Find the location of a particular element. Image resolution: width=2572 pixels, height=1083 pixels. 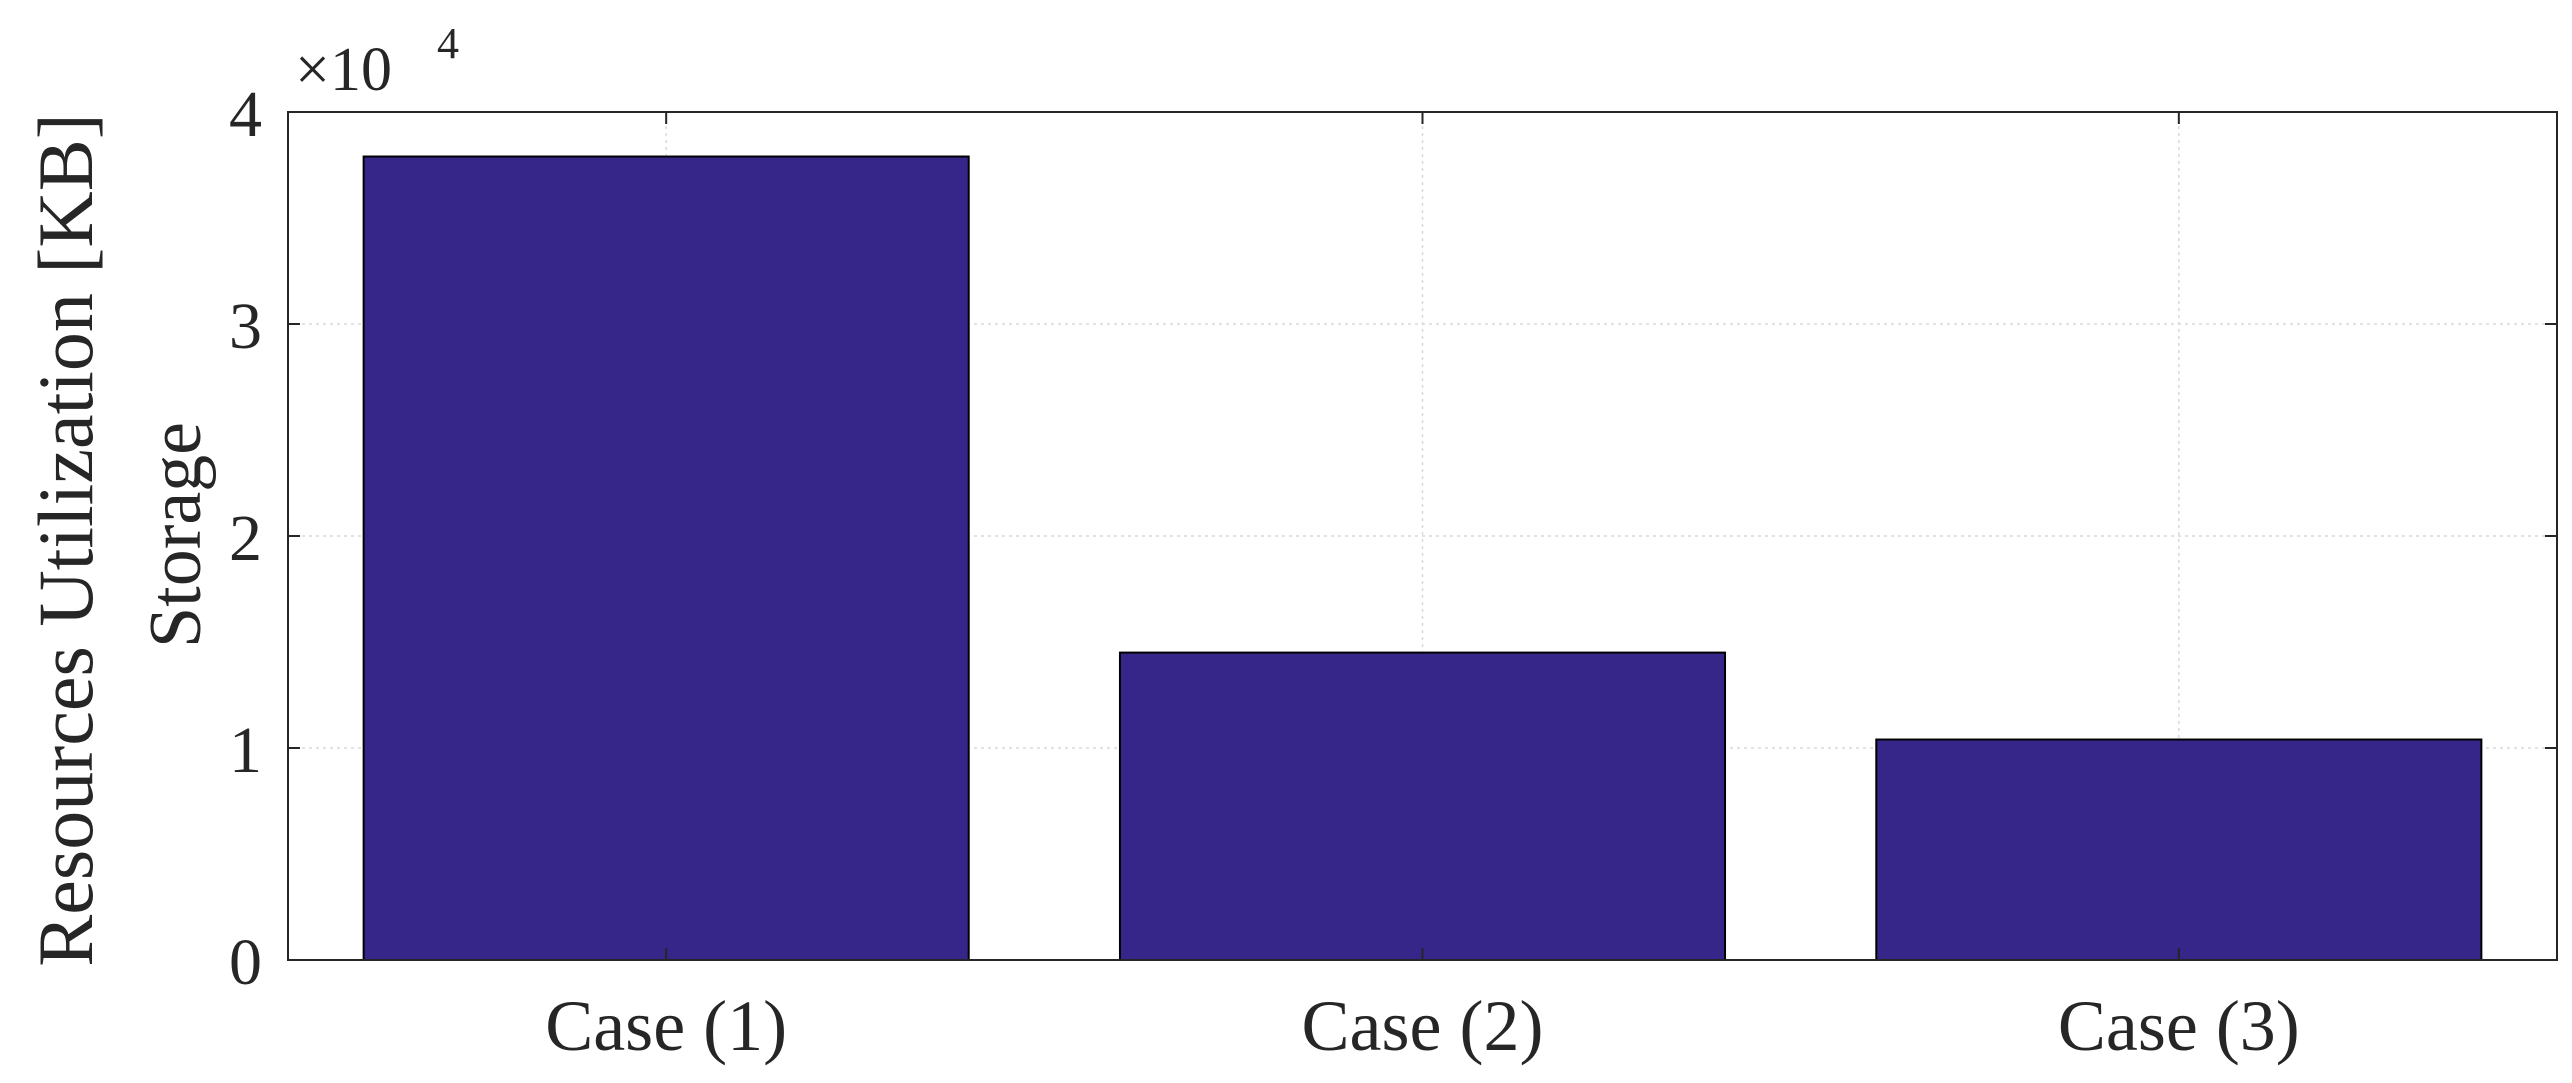

y-tick-label: 4 is located at coordinates (245, 114).